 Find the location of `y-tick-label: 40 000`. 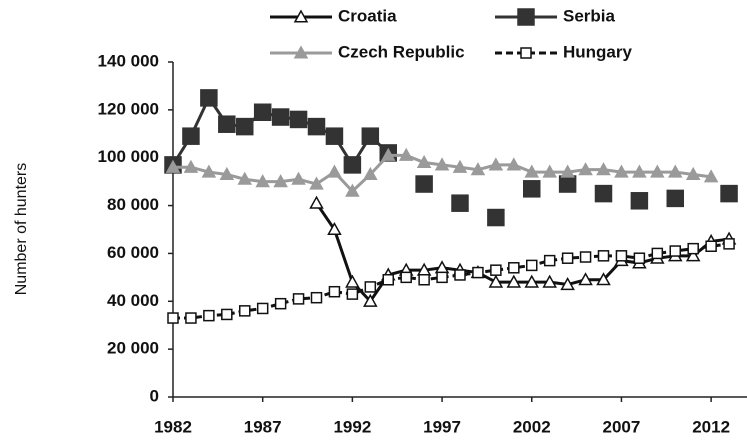

y-tick-label: 40 000 is located at coordinates (133, 300).